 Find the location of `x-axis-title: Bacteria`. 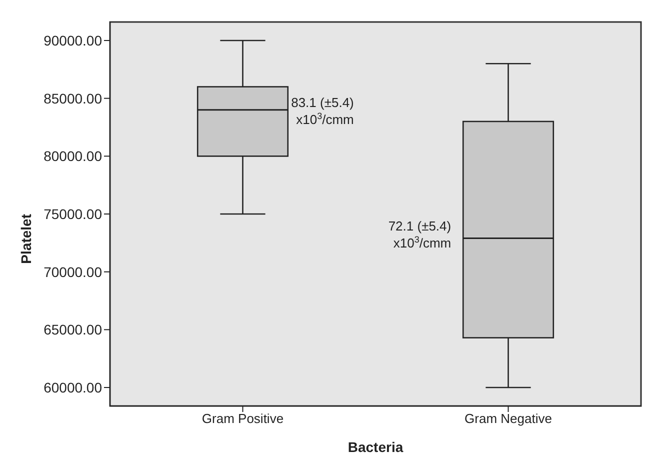

x-axis-title: Bacteria is located at coordinates (376, 447).